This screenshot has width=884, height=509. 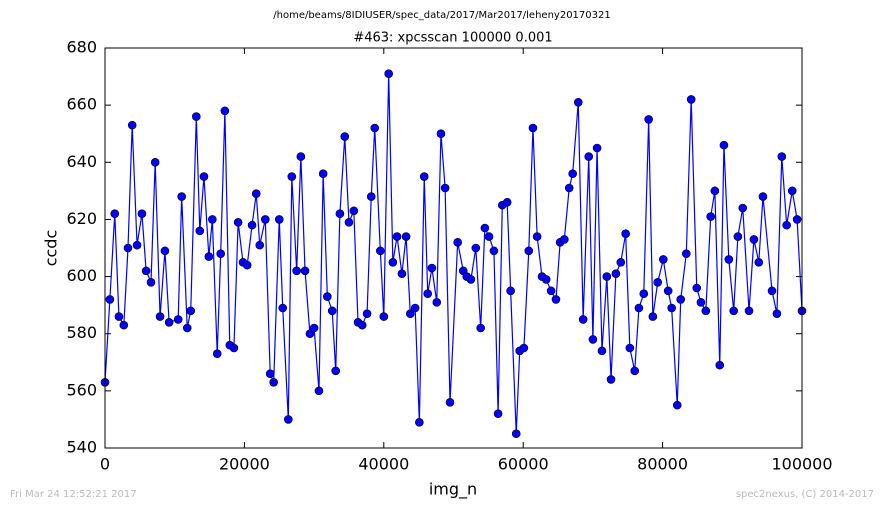 What do you see at coordinates (801, 464) in the screenshot?
I see `x-tick-label: 100000` at bounding box center [801, 464].